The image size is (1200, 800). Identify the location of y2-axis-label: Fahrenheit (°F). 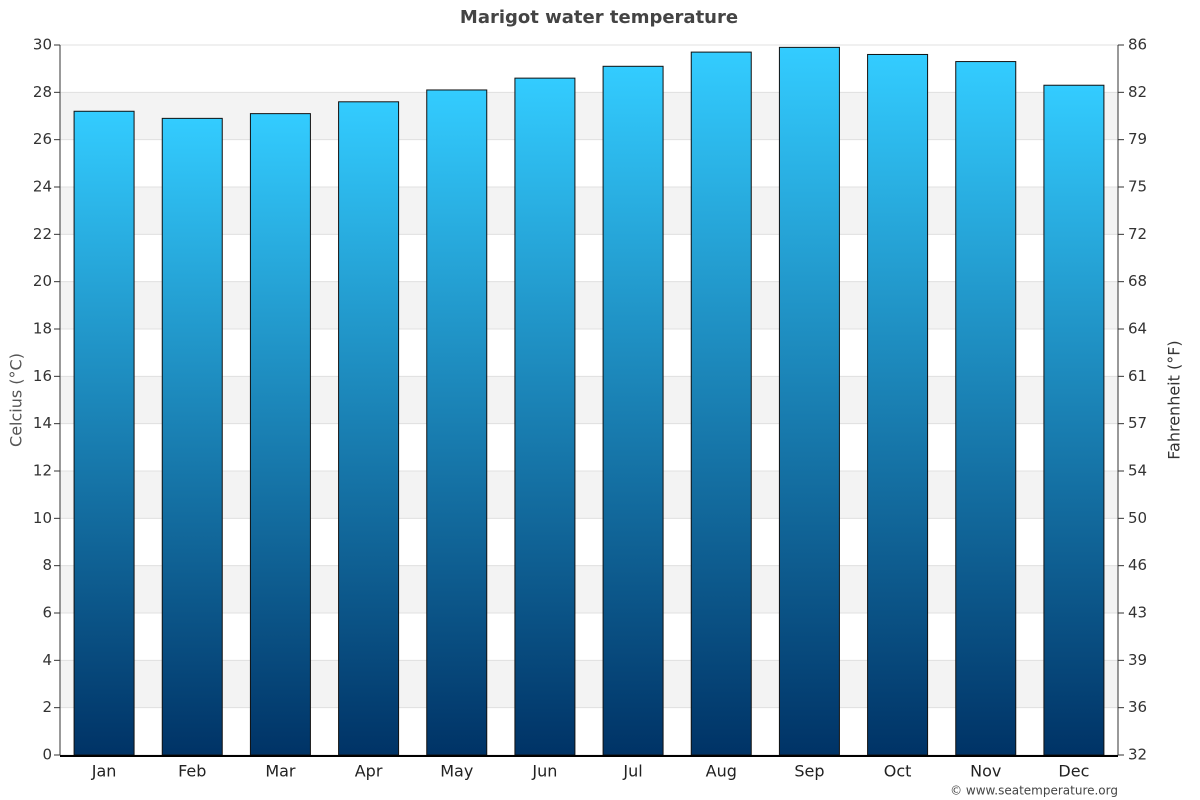
(1174, 399).